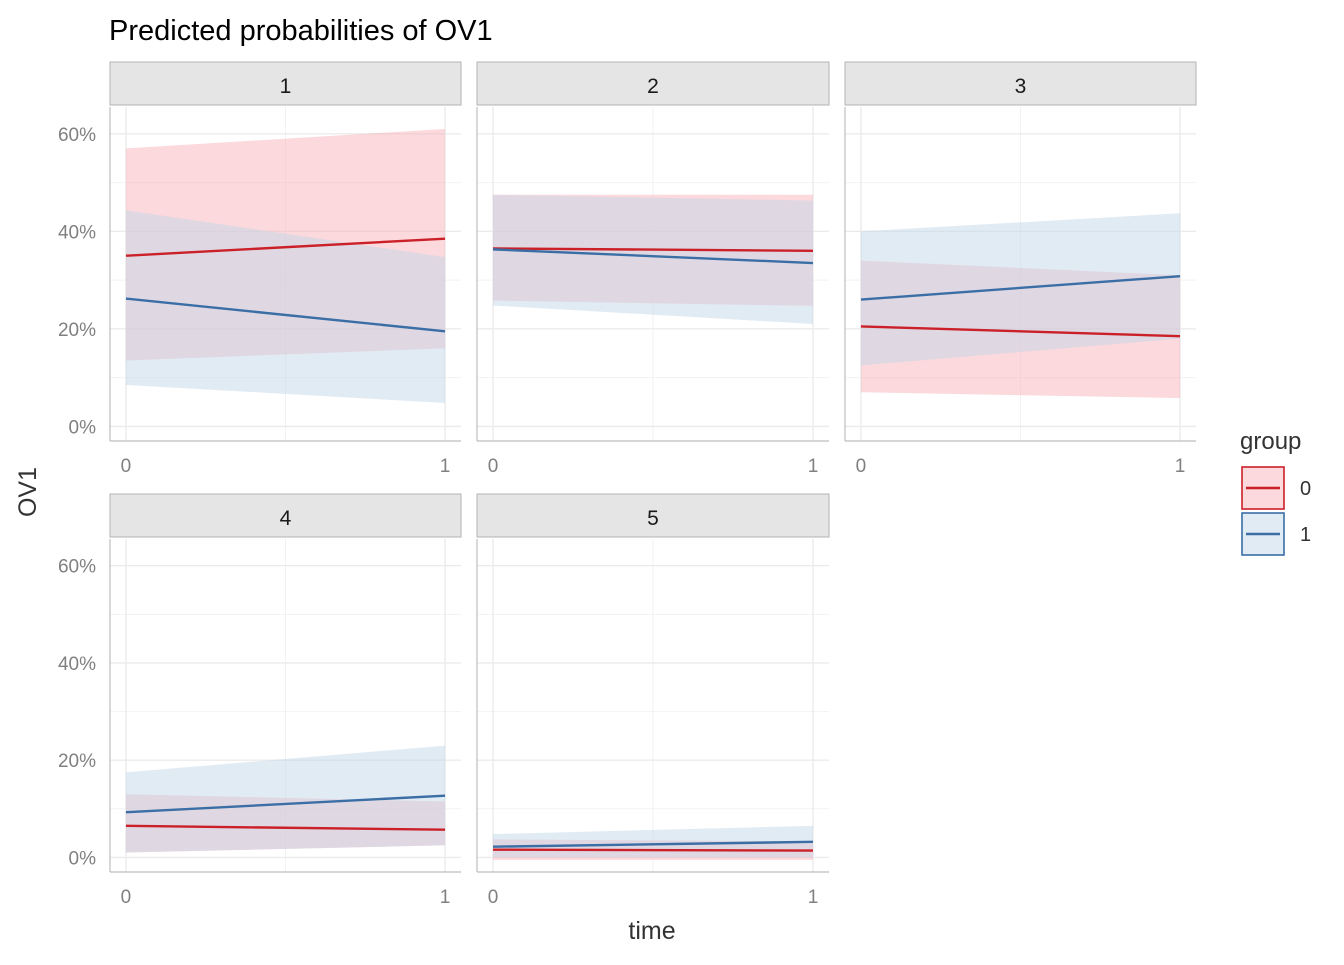  I want to click on facet-panel-2: 2 0 1, so click(653, 269).